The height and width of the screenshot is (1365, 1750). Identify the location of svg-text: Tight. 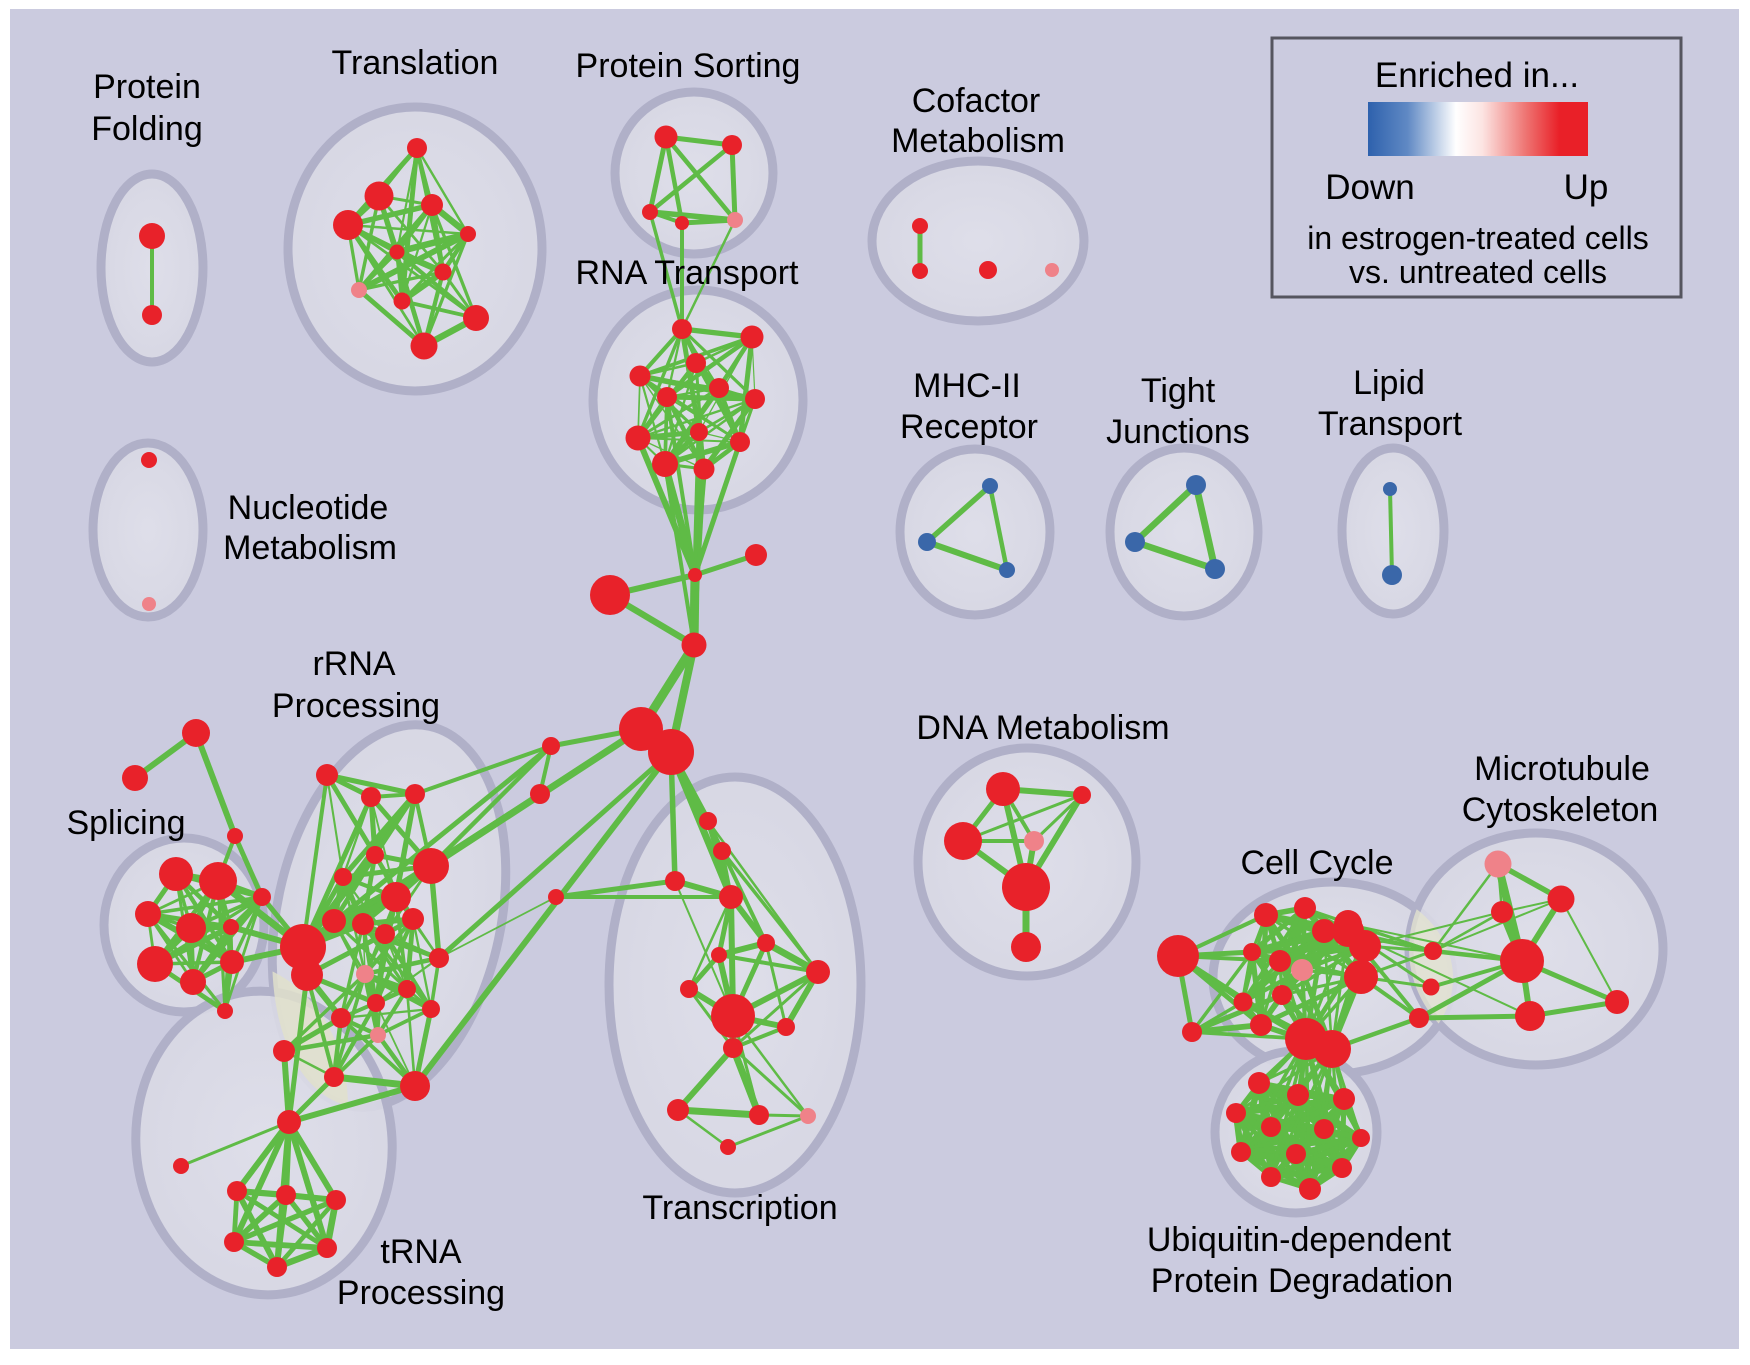
(1178, 391).